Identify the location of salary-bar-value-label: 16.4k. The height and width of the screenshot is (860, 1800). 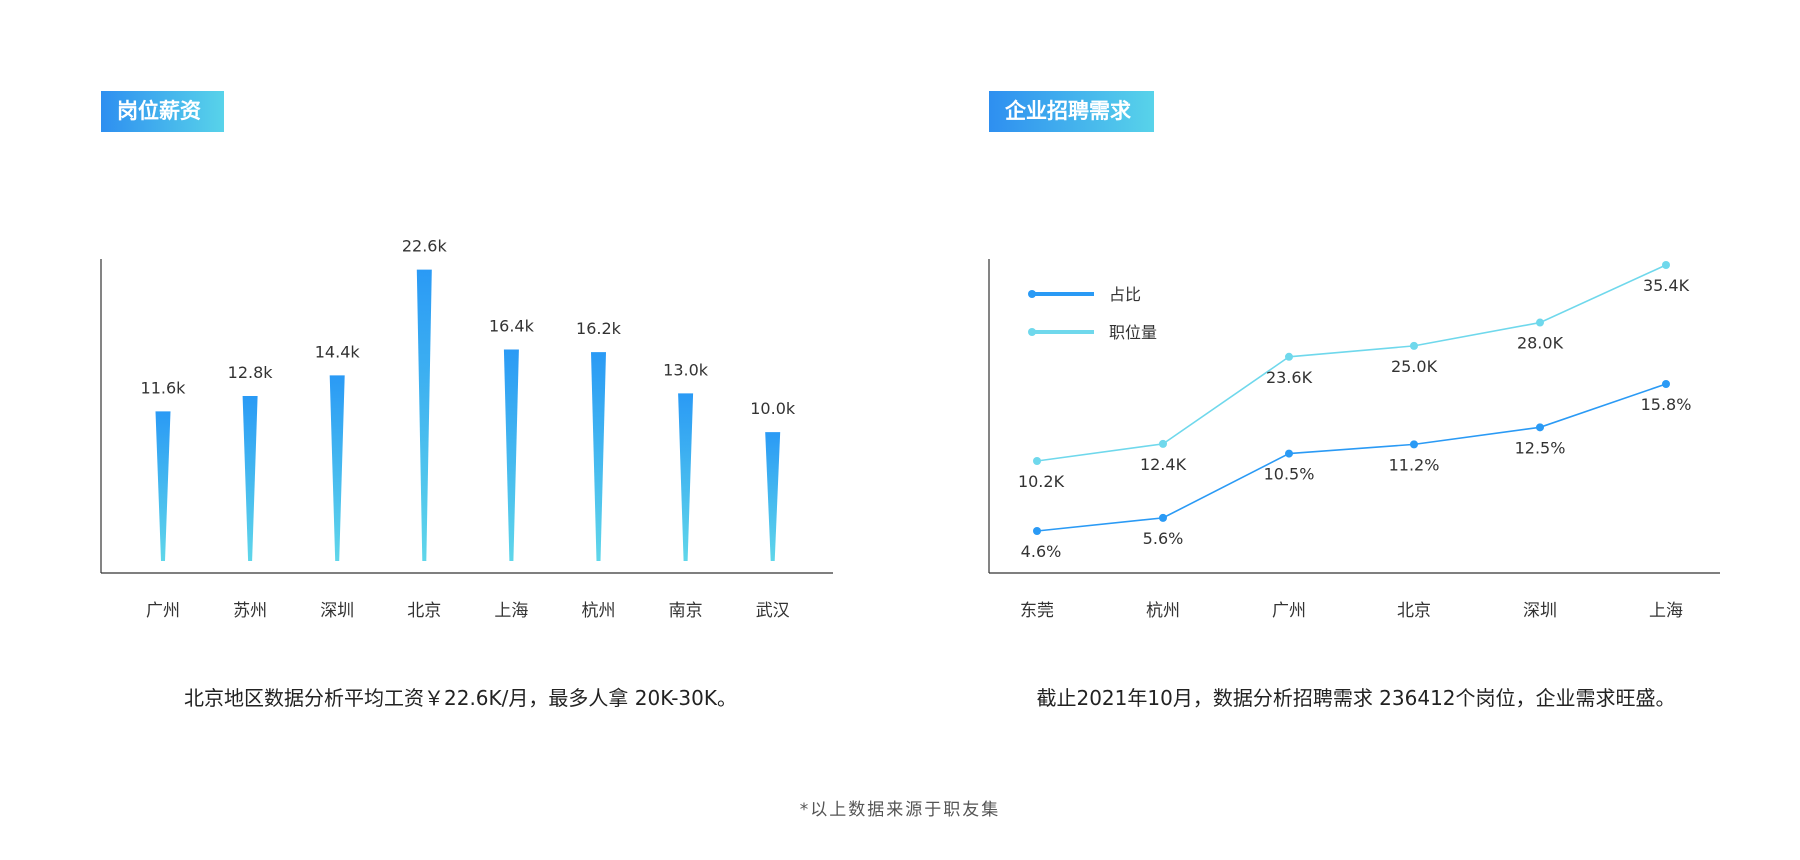
(512, 326).